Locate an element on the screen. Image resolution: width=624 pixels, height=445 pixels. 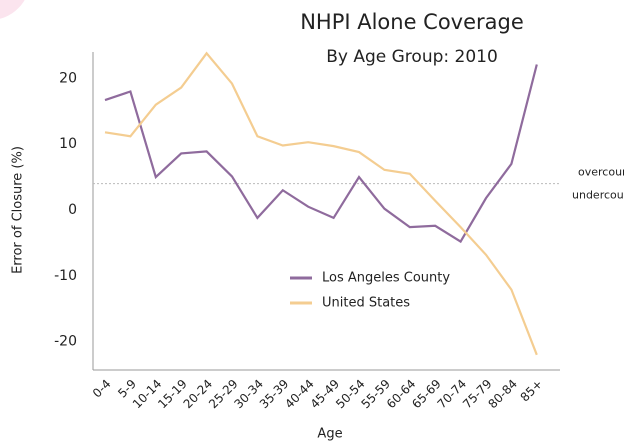
legend-label: Los Angeles County is located at coordinates (386, 278).